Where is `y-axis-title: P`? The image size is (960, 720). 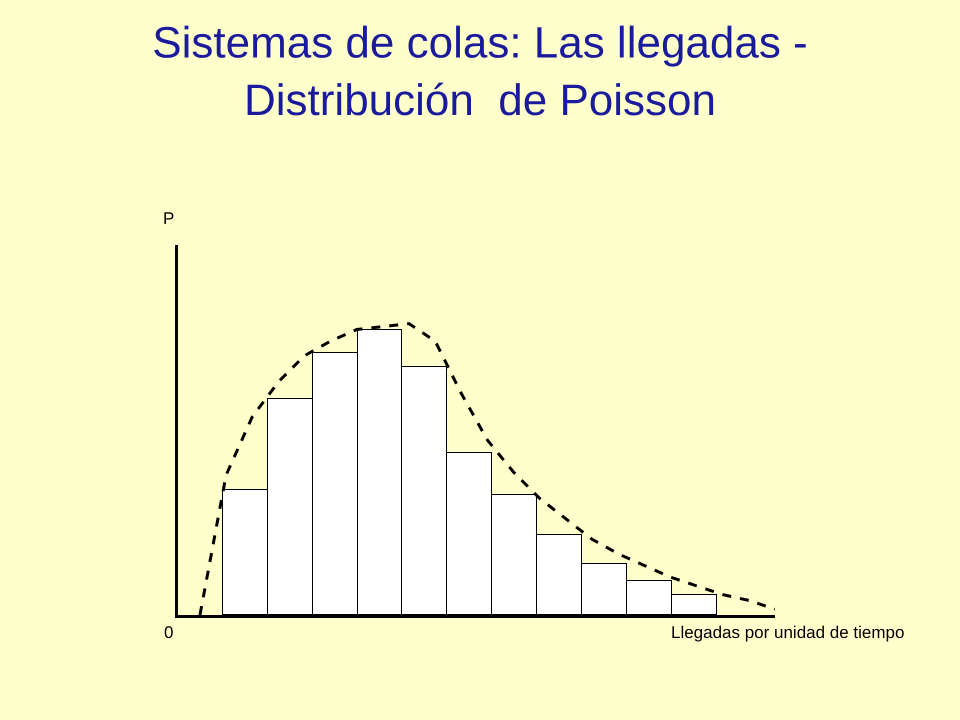 y-axis-title: P is located at coordinates (168, 218).